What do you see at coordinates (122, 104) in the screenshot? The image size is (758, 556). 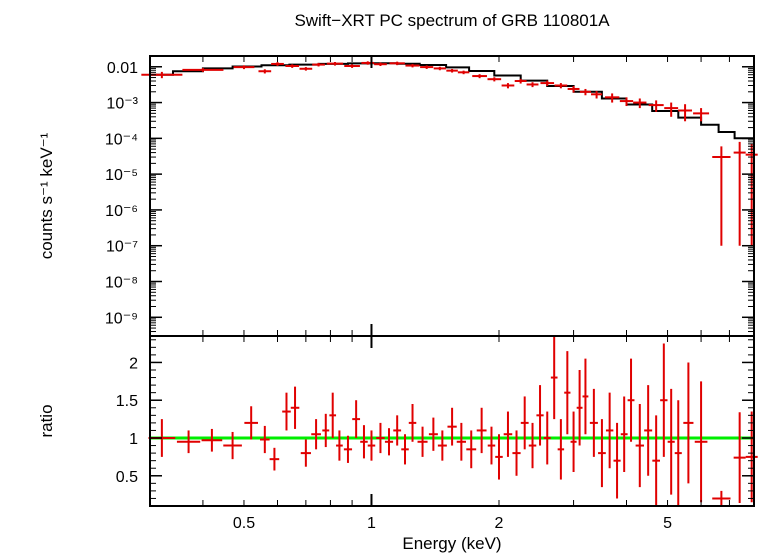 I see `top-y-tick-label: 10⁻³` at bounding box center [122, 104].